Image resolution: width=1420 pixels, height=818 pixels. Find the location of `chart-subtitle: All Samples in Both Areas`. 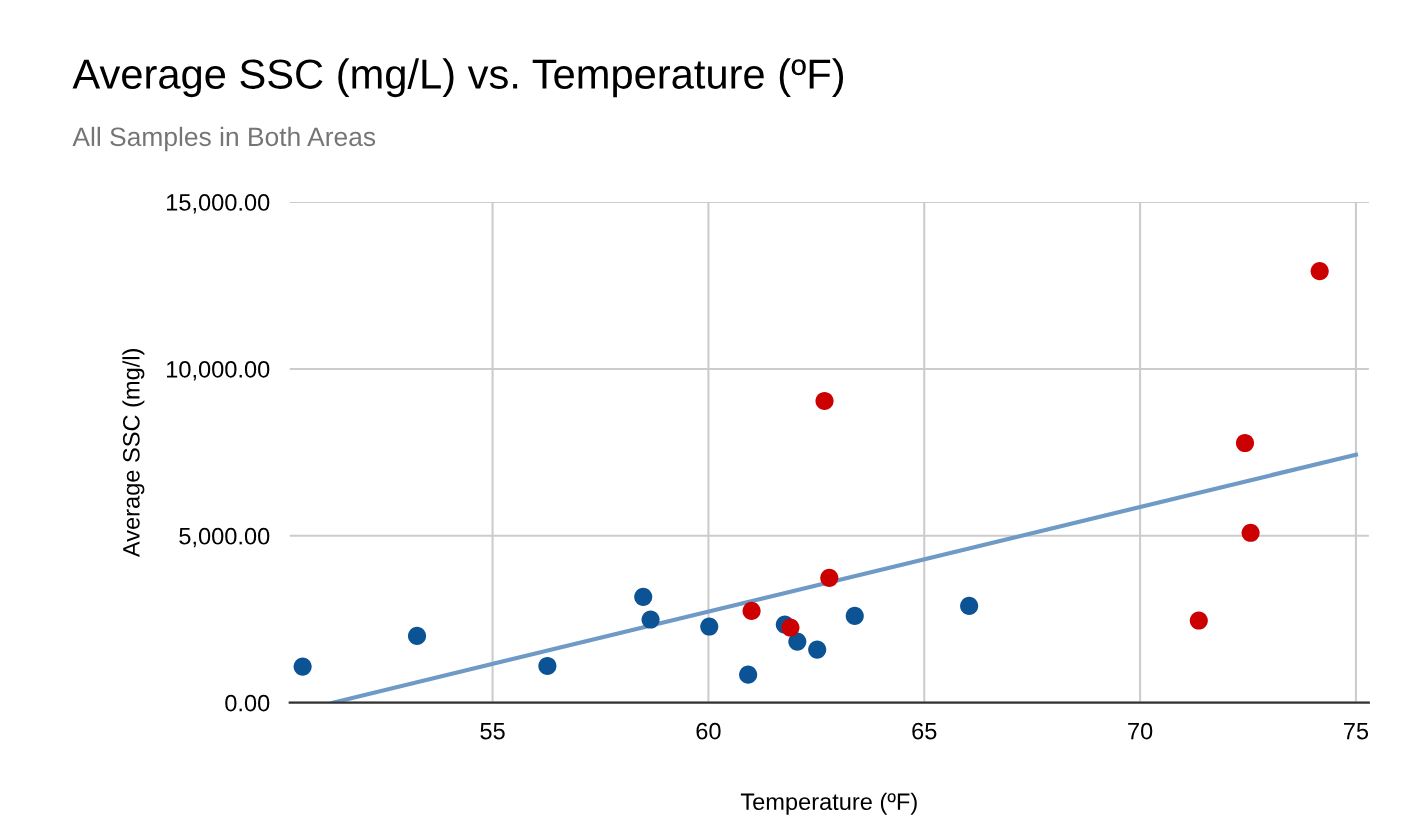

chart-subtitle: All Samples in Both Areas is located at coordinates (224, 139).